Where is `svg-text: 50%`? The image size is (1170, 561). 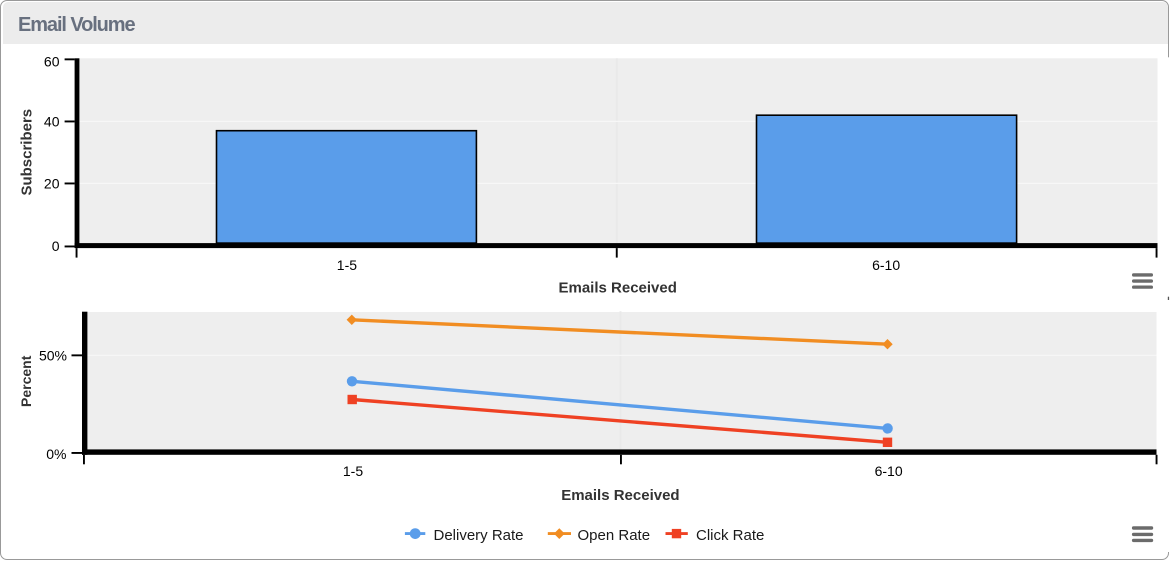 svg-text: 50% is located at coordinates (53, 355).